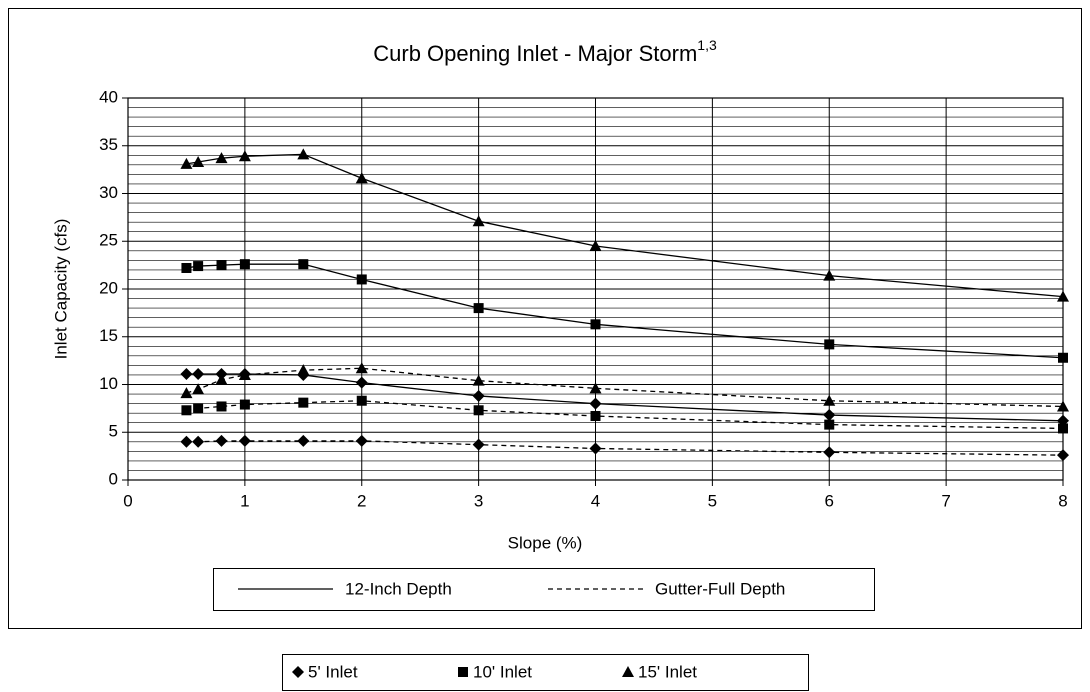 This screenshot has width=1090, height=692. Describe the element at coordinates (244, 500) in the screenshot. I see `x-tick-label: 1` at that location.